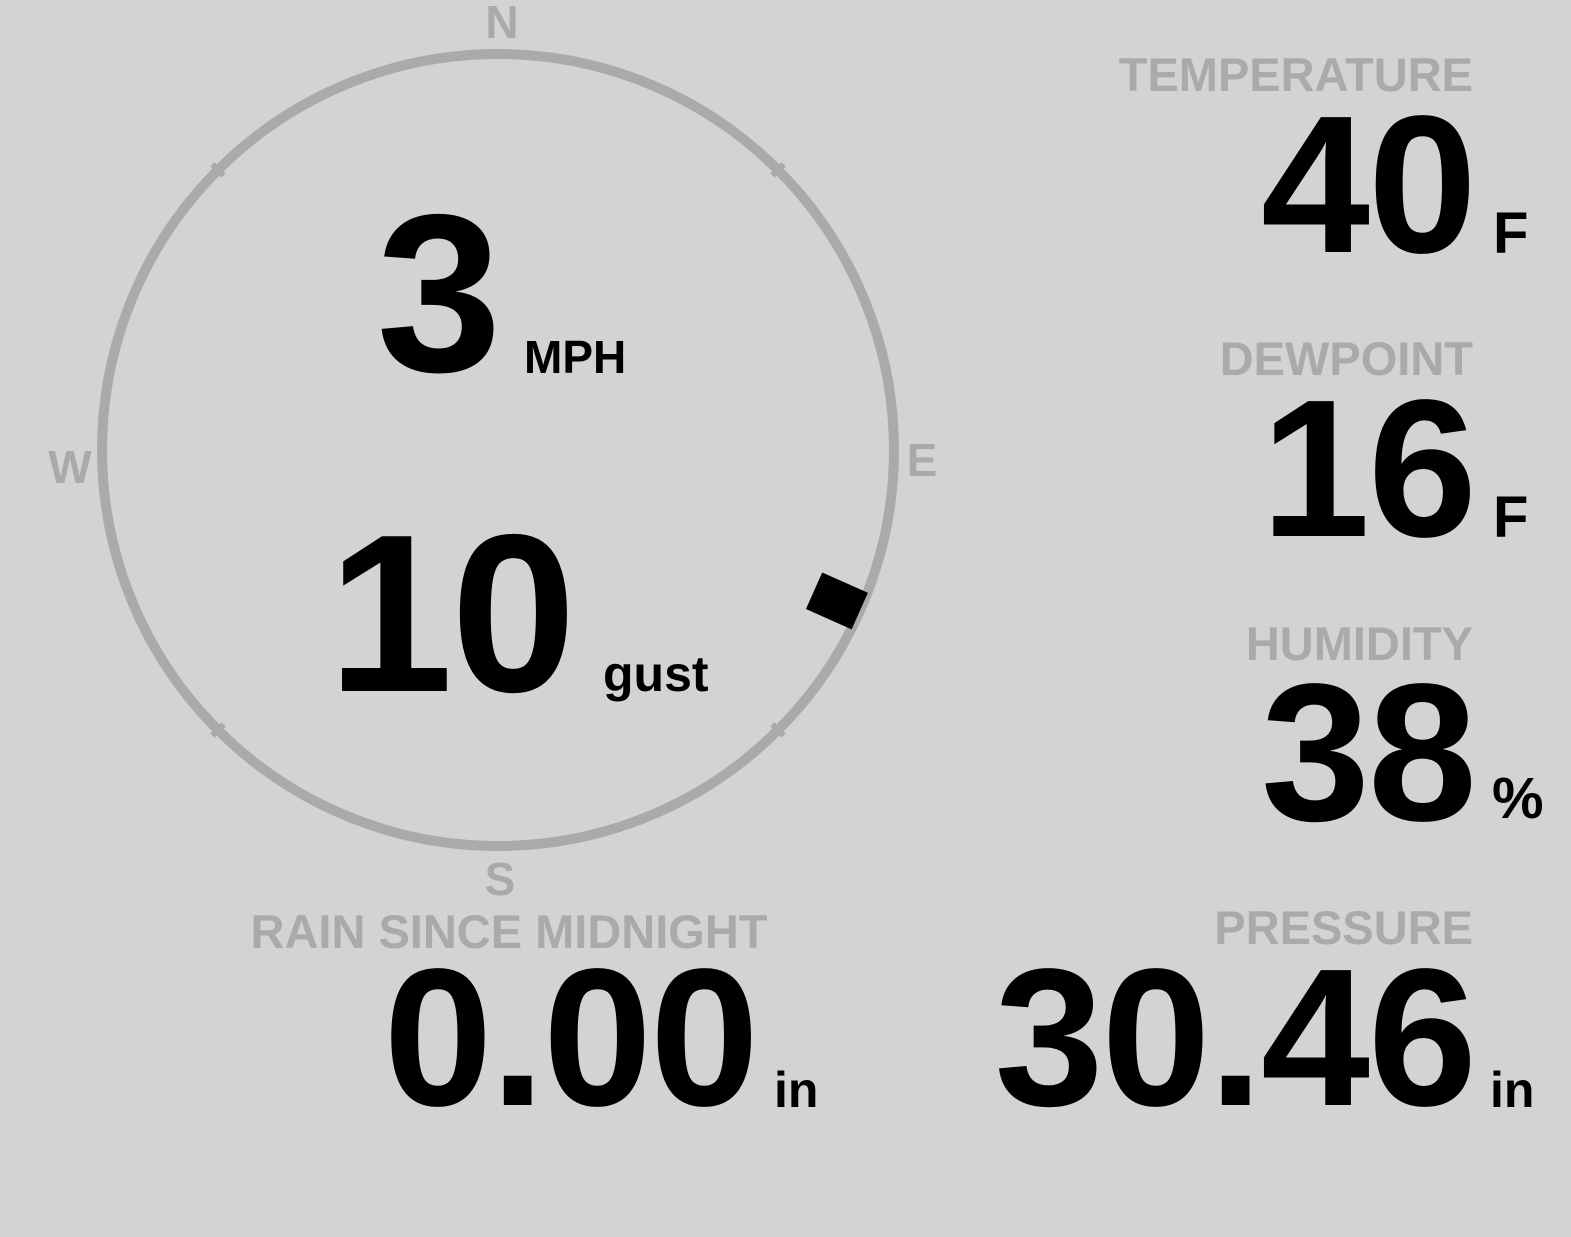 The width and height of the screenshot is (1571, 1237). Describe the element at coordinates (502, 24) in the screenshot. I see `compass-north: N` at that location.